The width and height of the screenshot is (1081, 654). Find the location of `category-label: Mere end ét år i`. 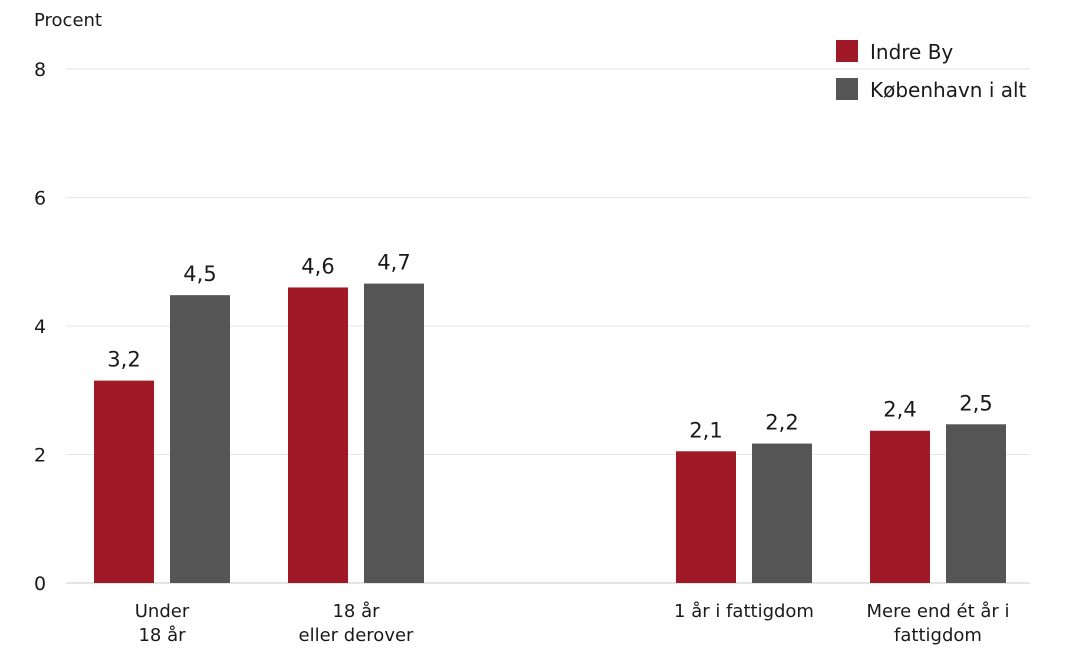

category-label: Mere end ét år i is located at coordinates (937, 611).